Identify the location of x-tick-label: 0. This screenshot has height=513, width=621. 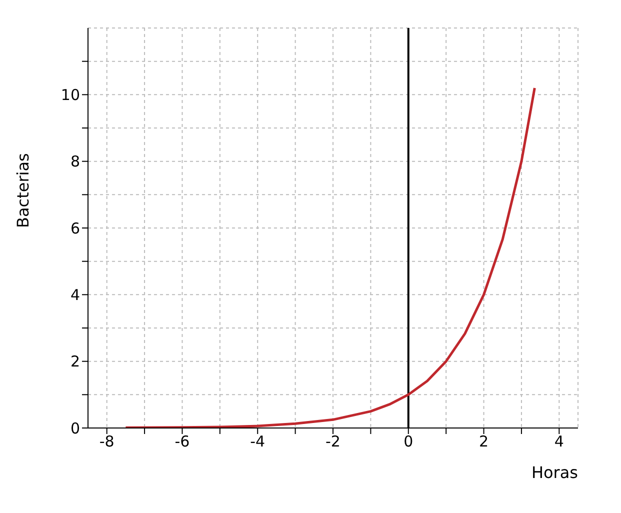
(409, 441).